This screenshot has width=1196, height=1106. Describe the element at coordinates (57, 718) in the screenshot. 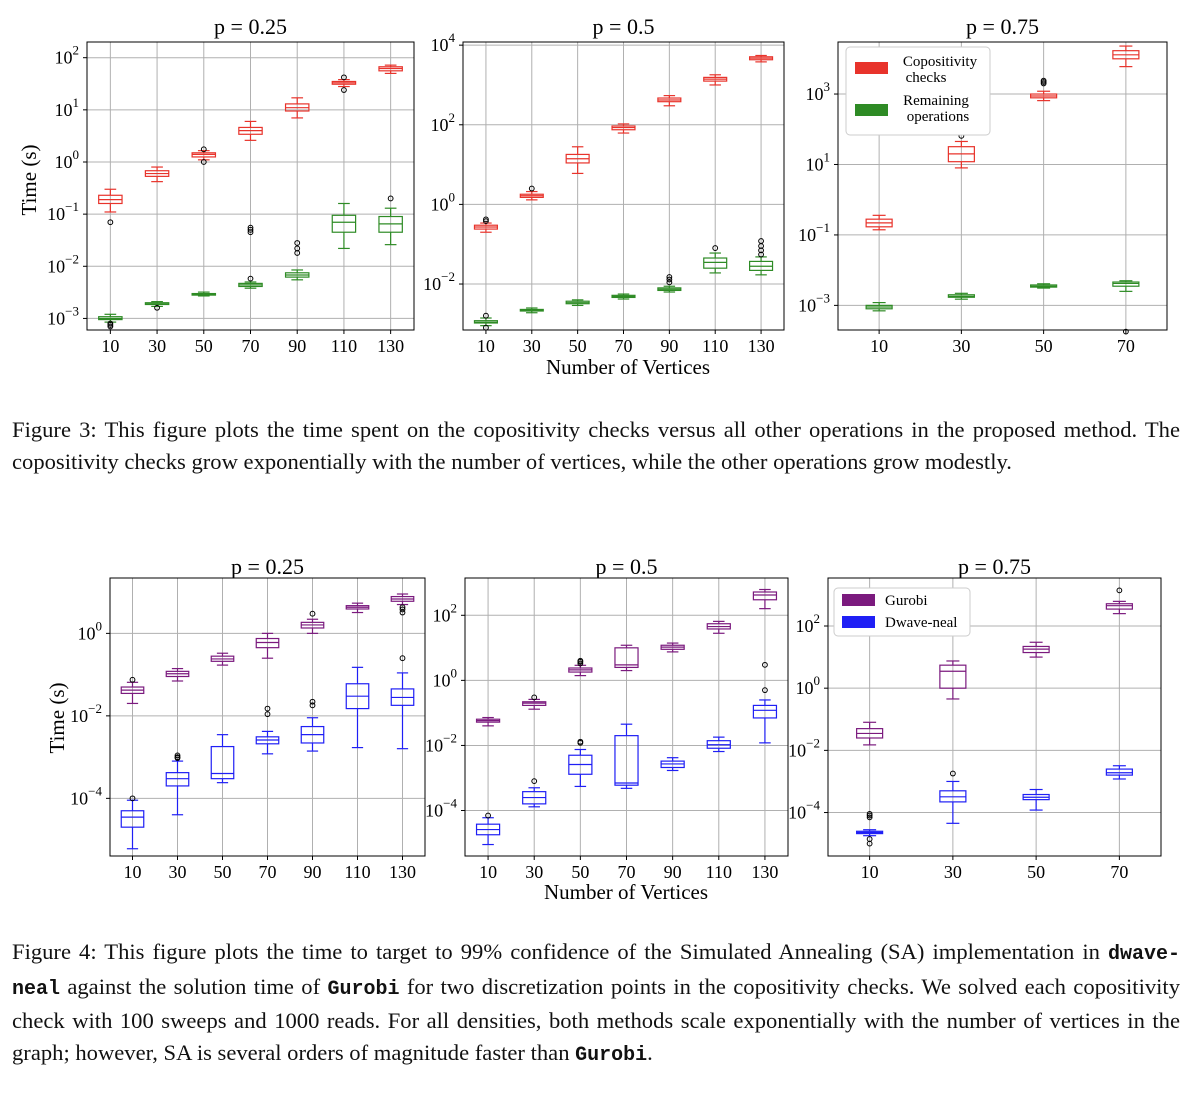

I see `fig4-ylabel: Time (s)` at that location.